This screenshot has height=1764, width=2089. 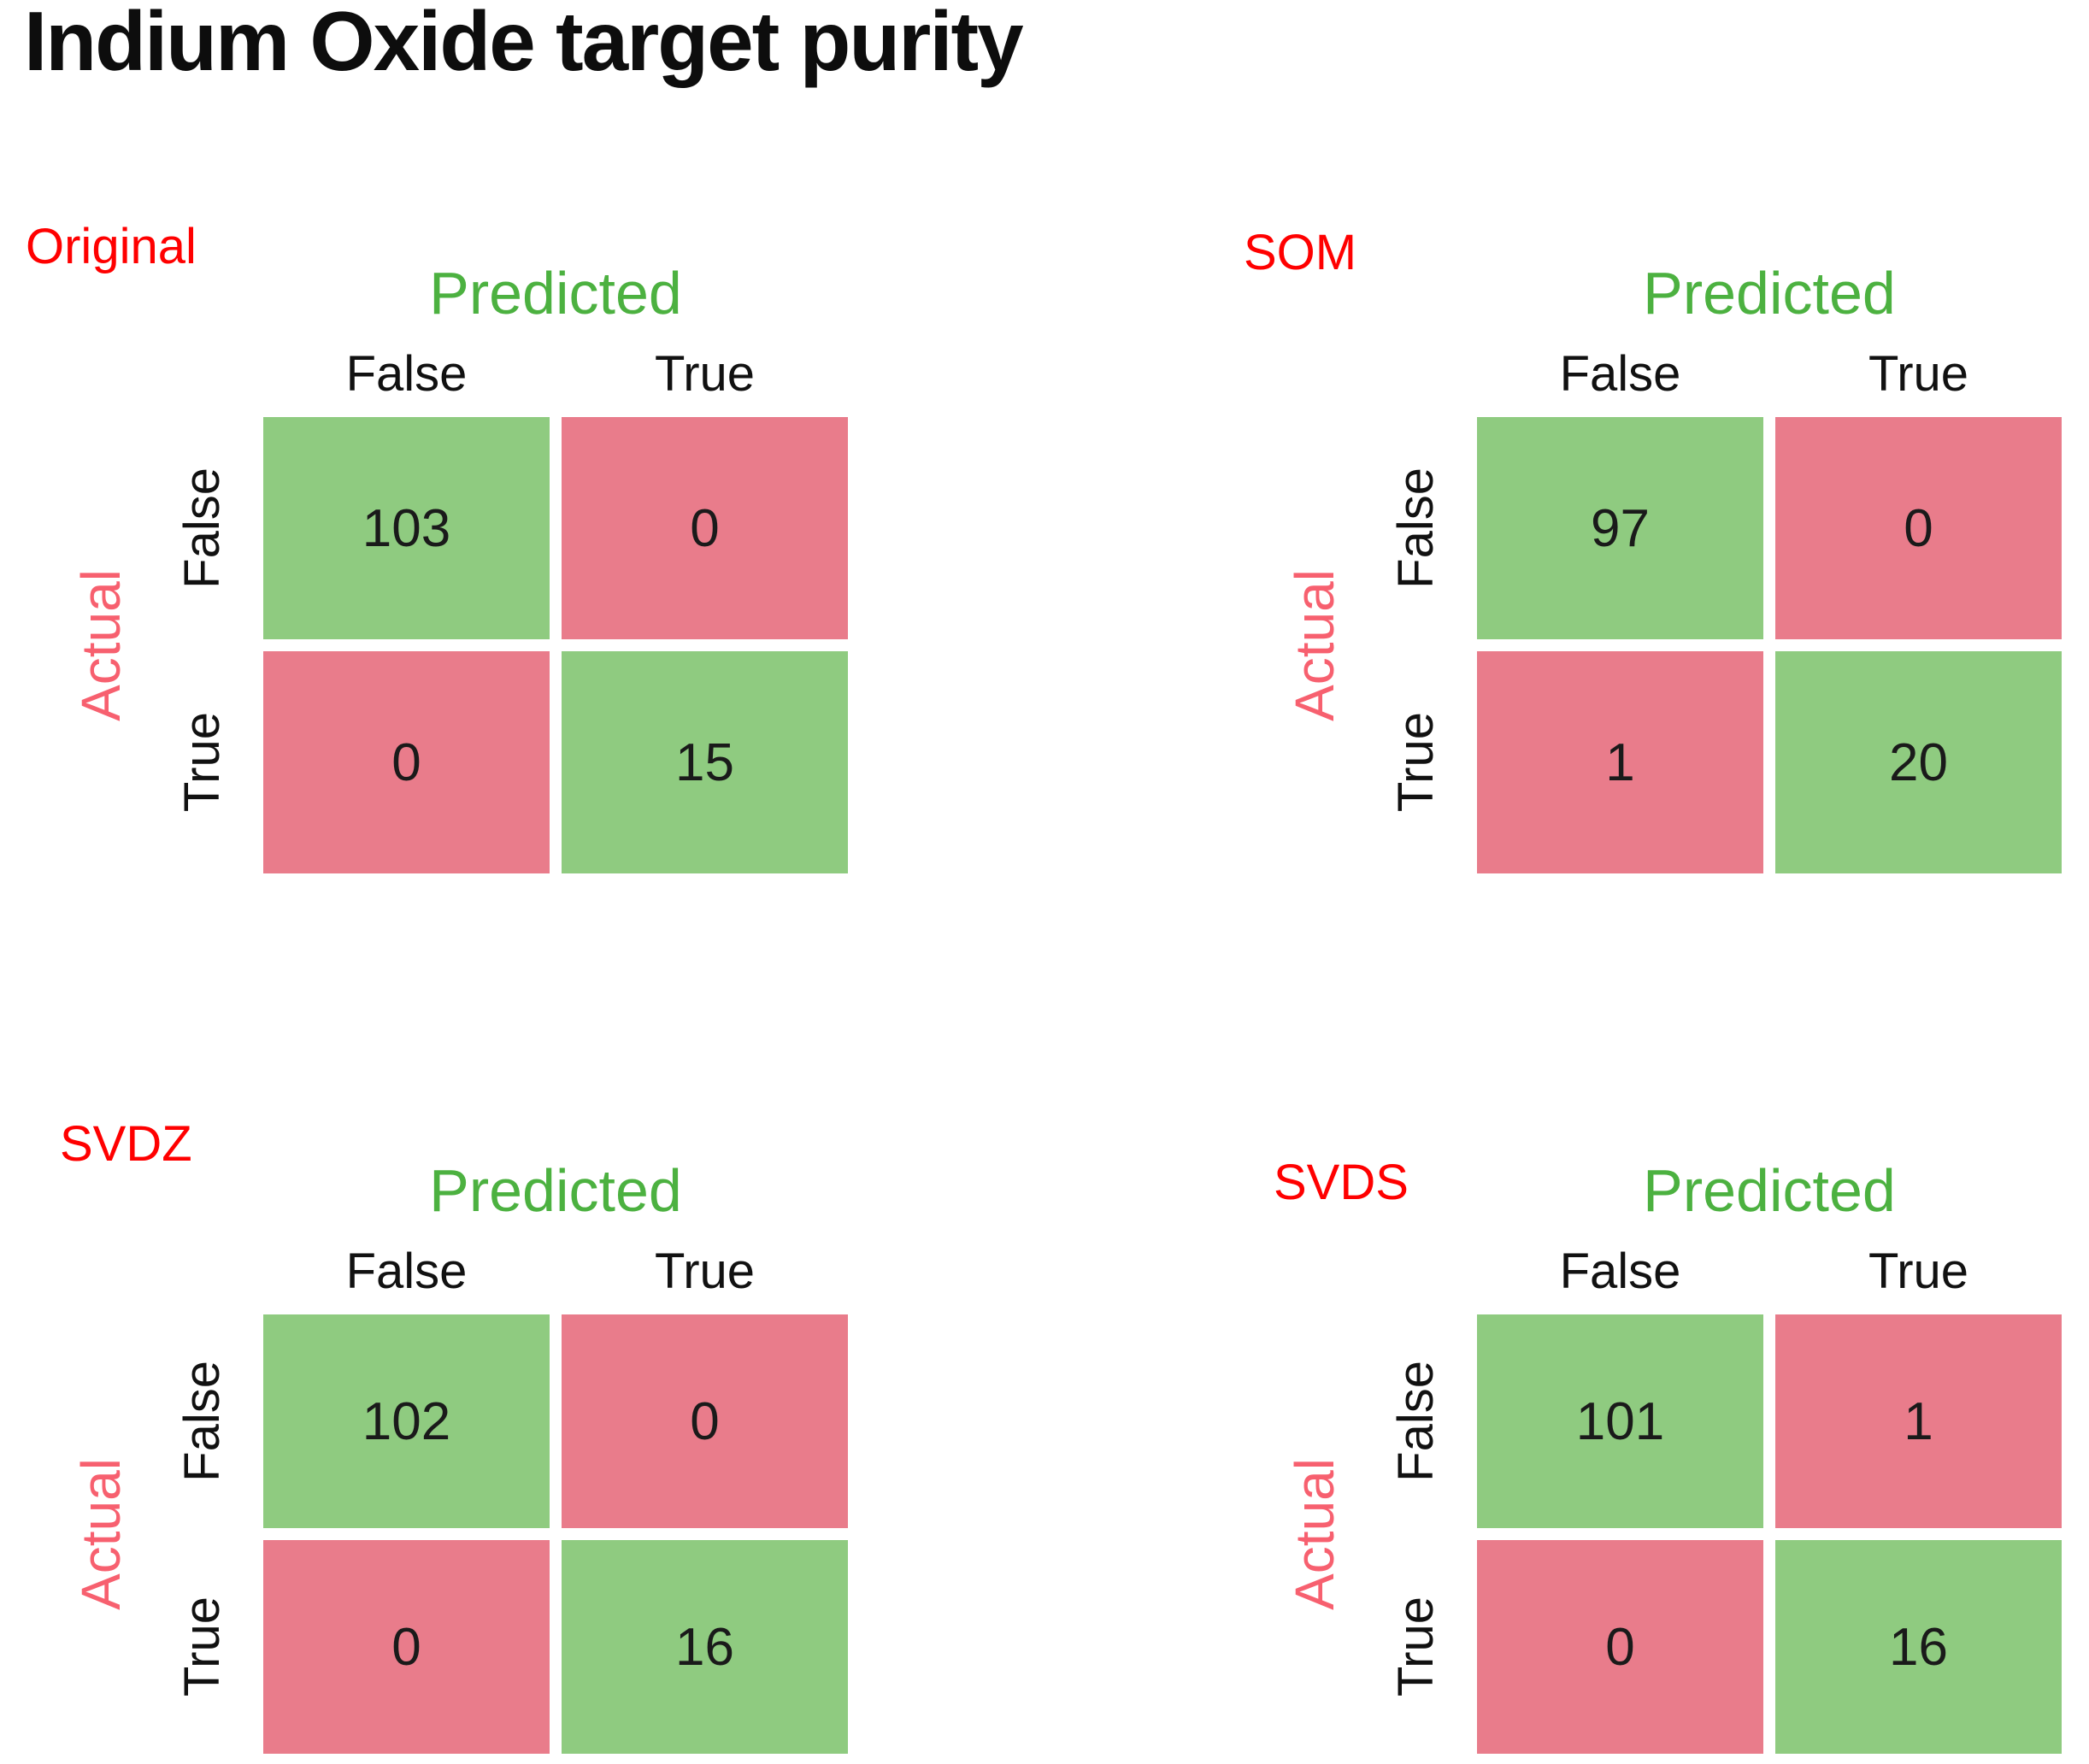 What do you see at coordinates (1341, 1182) in the screenshot?
I see `method-label-svds: SVDS` at bounding box center [1341, 1182].